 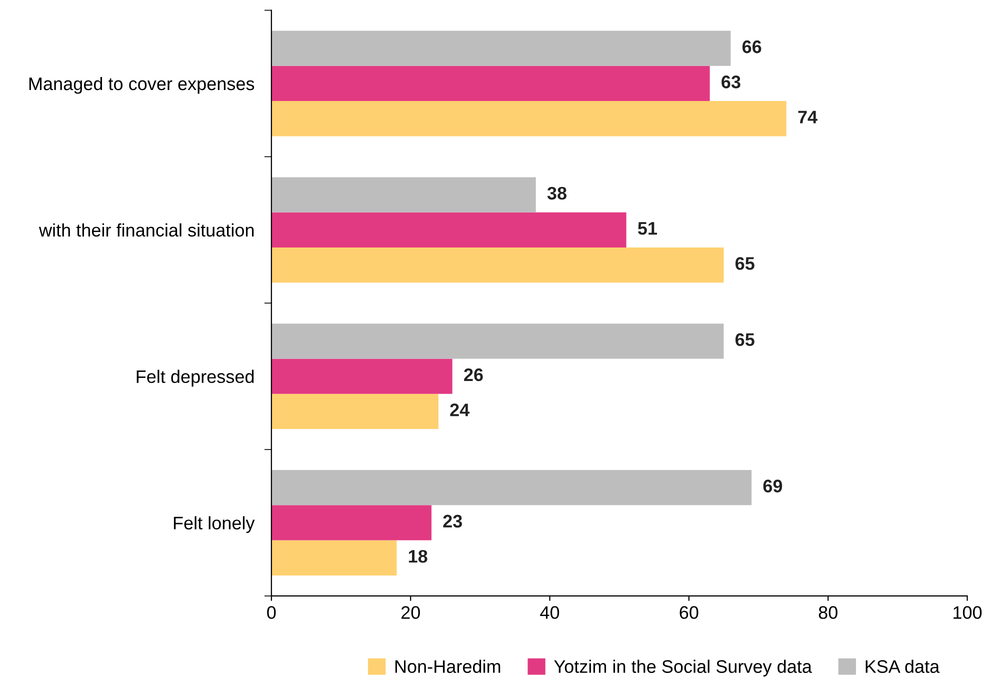 I want to click on legend-label: KSA data, so click(x=903, y=666).